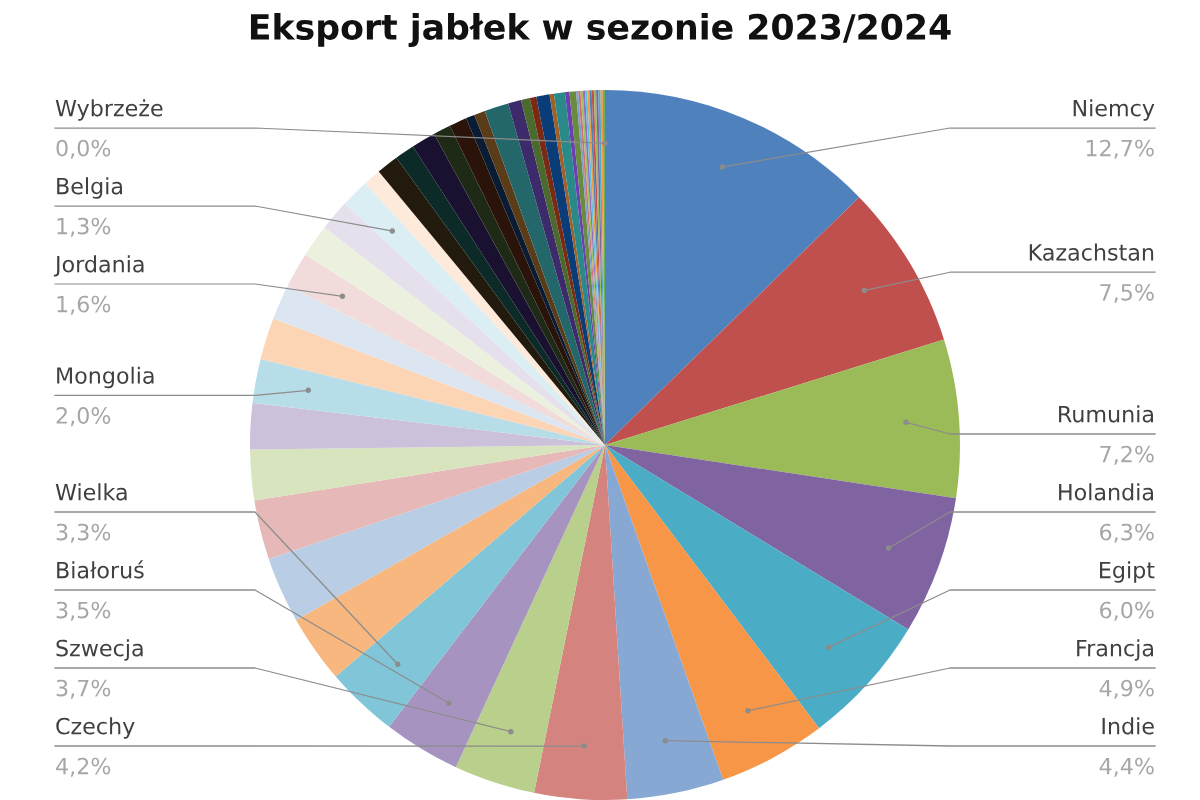  What do you see at coordinates (1127, 572) in the screenshot?
I see `slice-label: Egipt` at bounding box center [1127, 572].